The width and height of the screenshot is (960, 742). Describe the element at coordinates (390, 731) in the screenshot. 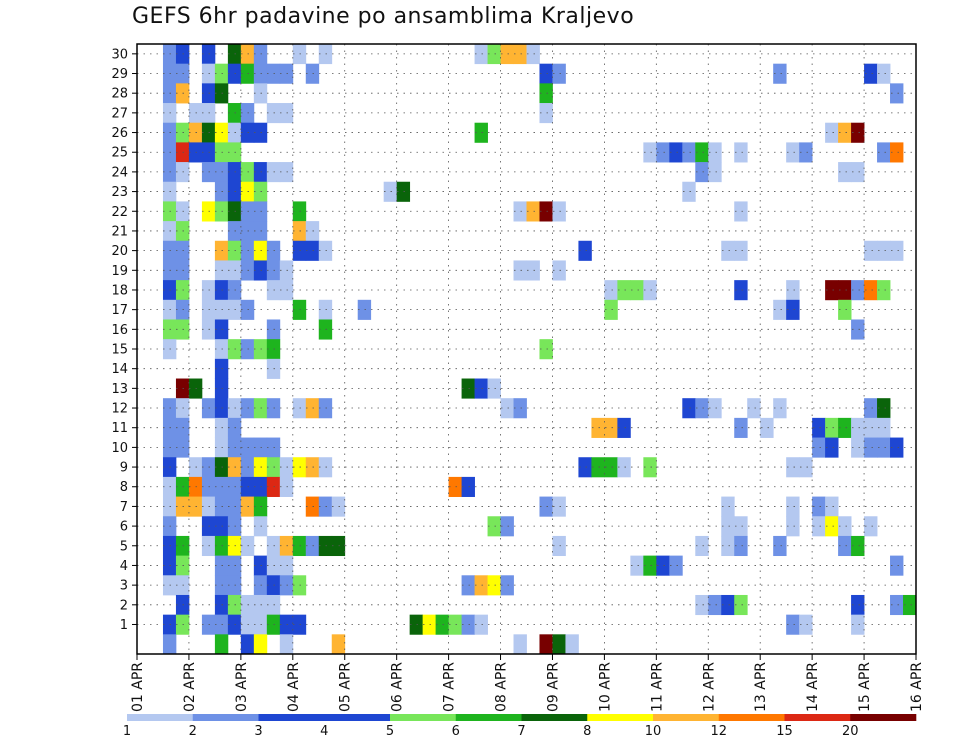

I see `colorbar-label: 5` at that location.